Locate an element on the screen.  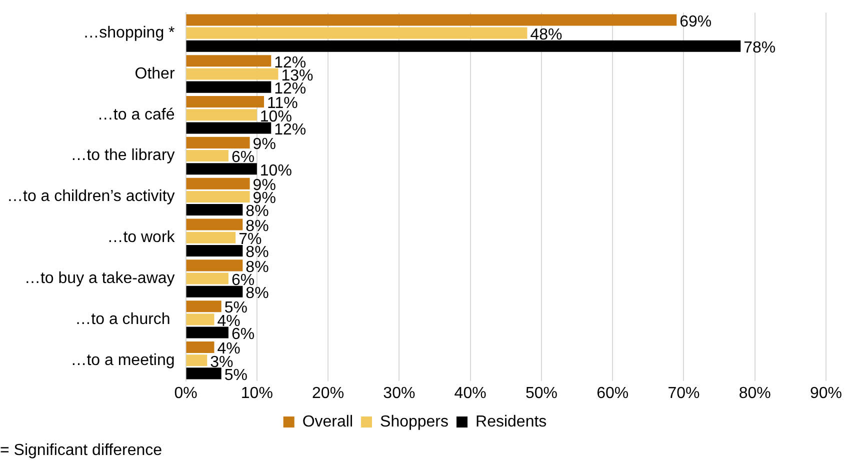
x-tick-label: 30% is located at coordinates (399, 393).